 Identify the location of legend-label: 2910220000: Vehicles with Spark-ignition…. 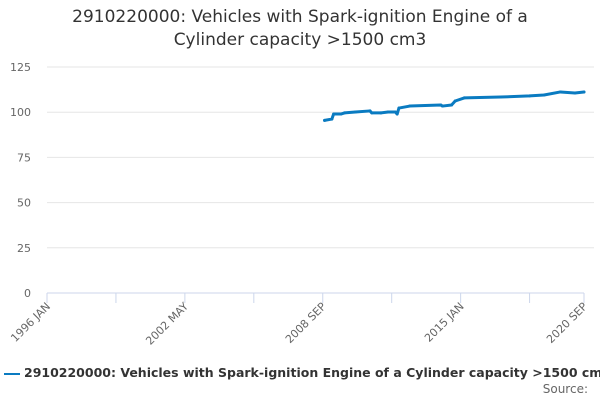
(312, 372).